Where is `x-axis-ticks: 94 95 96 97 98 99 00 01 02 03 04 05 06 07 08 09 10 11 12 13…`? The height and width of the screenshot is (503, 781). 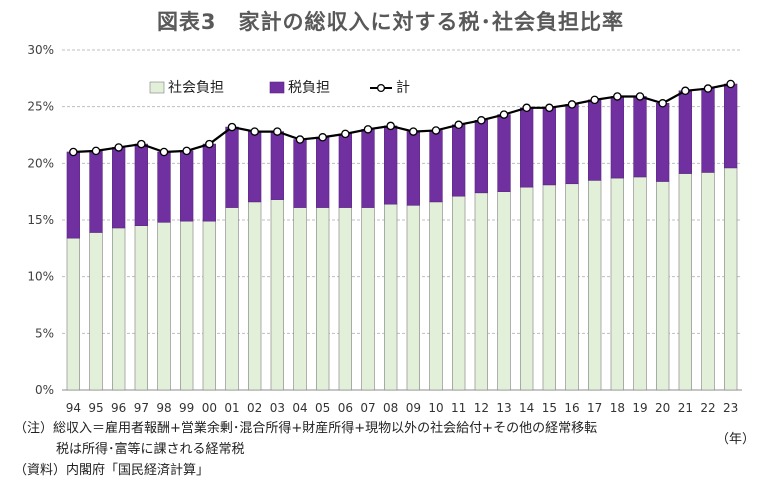 x-axis-ticks: 94 95 96 97 98 99 00 01 02 03 04 05 06 07 08 09 10 11 12 13… is located at coordinates (402, 408).